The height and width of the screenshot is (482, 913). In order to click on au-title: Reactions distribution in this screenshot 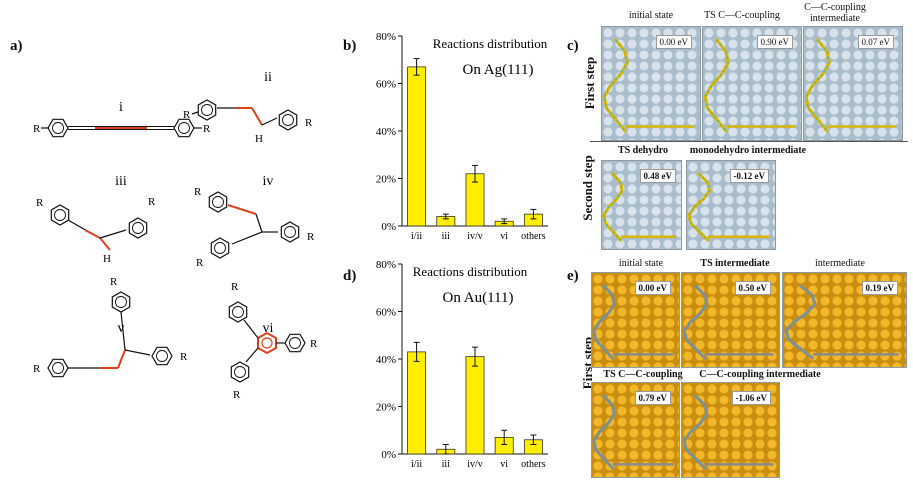, I will do `click(470, 271)`.